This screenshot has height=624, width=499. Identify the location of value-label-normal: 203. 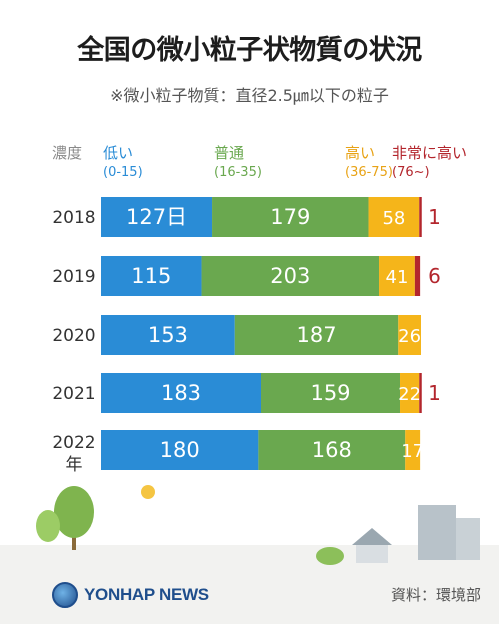
(290, 276).